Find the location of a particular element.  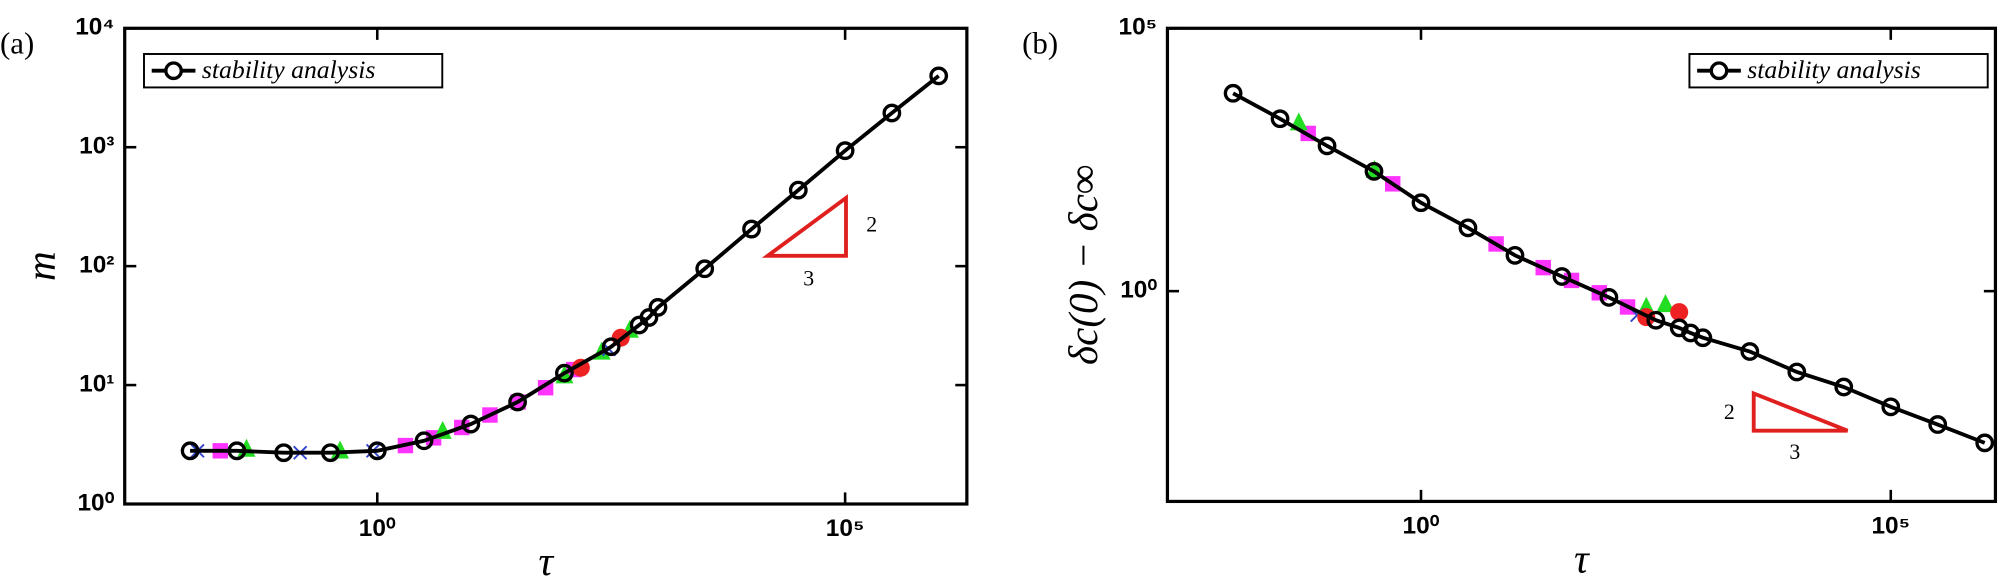

y-tick-label: 10² is located at coordinates (96, 265).